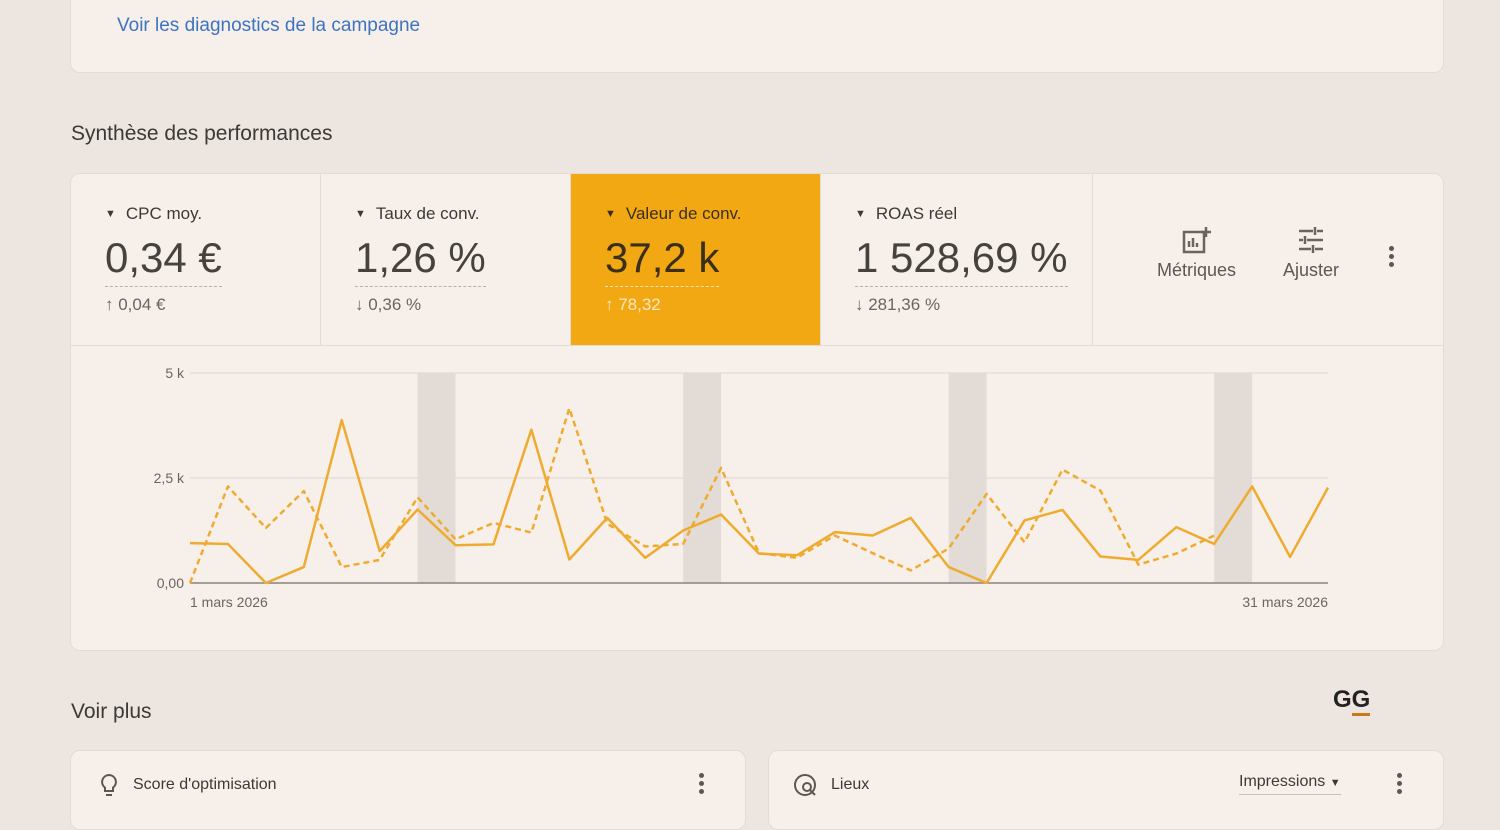  Describe the element at coordinates (205, 784) in the screenshot. I see `card-title: Score d'optimisation` at that location.